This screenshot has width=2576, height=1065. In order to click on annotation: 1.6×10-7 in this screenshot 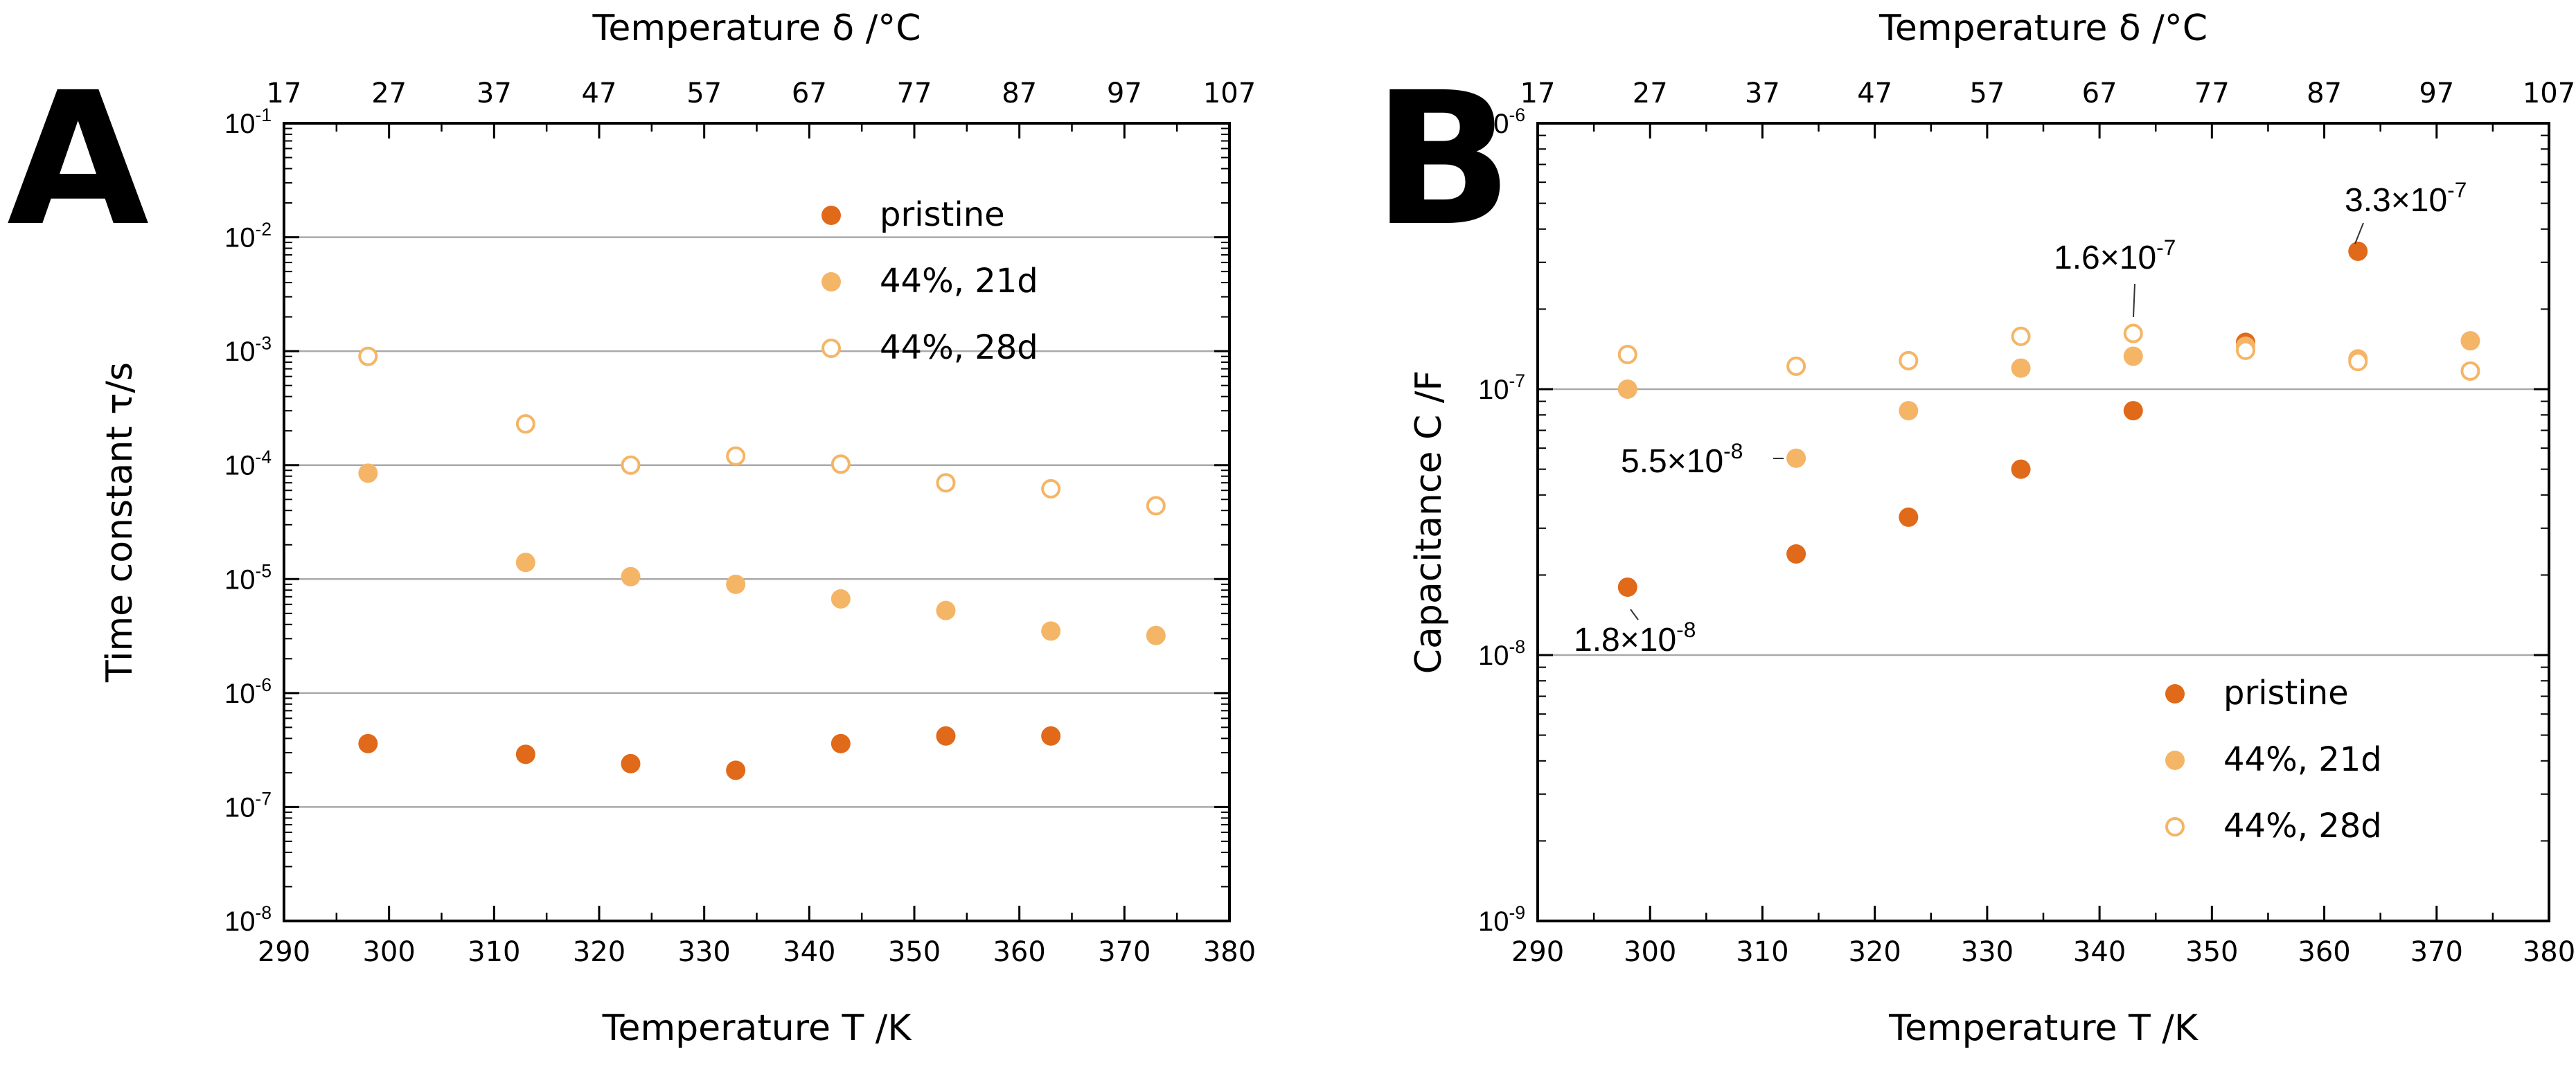, I will do `click(2115, 276)`.